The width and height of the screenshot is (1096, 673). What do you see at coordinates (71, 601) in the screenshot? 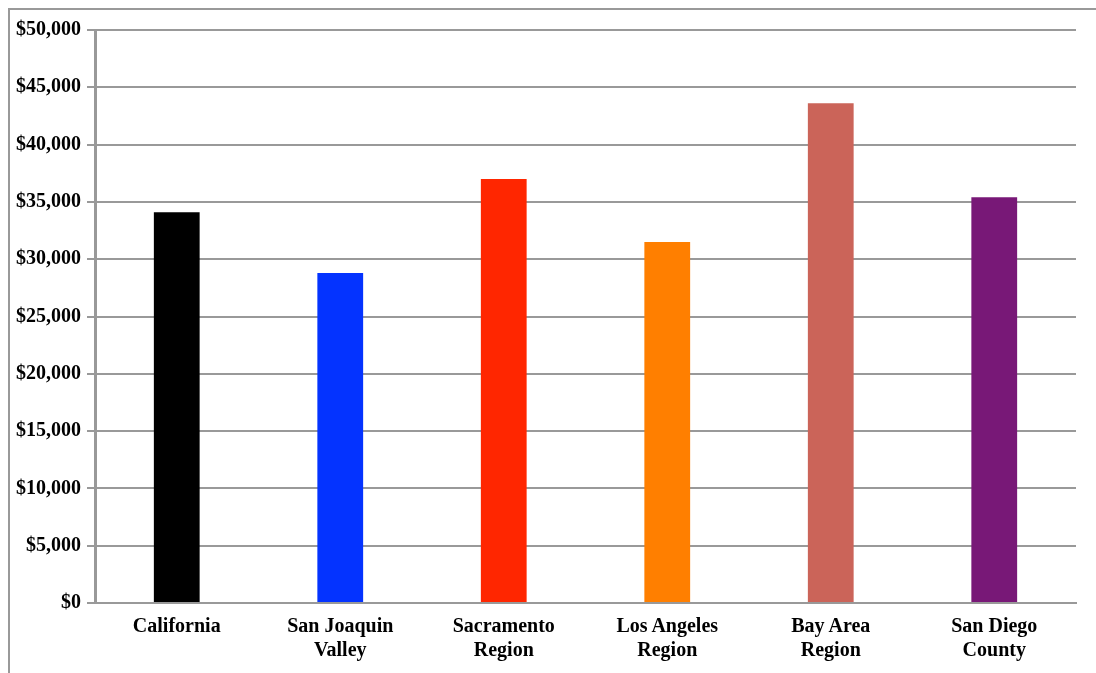
I see `y-tick-label: $0` at bounding box center [71, 601].